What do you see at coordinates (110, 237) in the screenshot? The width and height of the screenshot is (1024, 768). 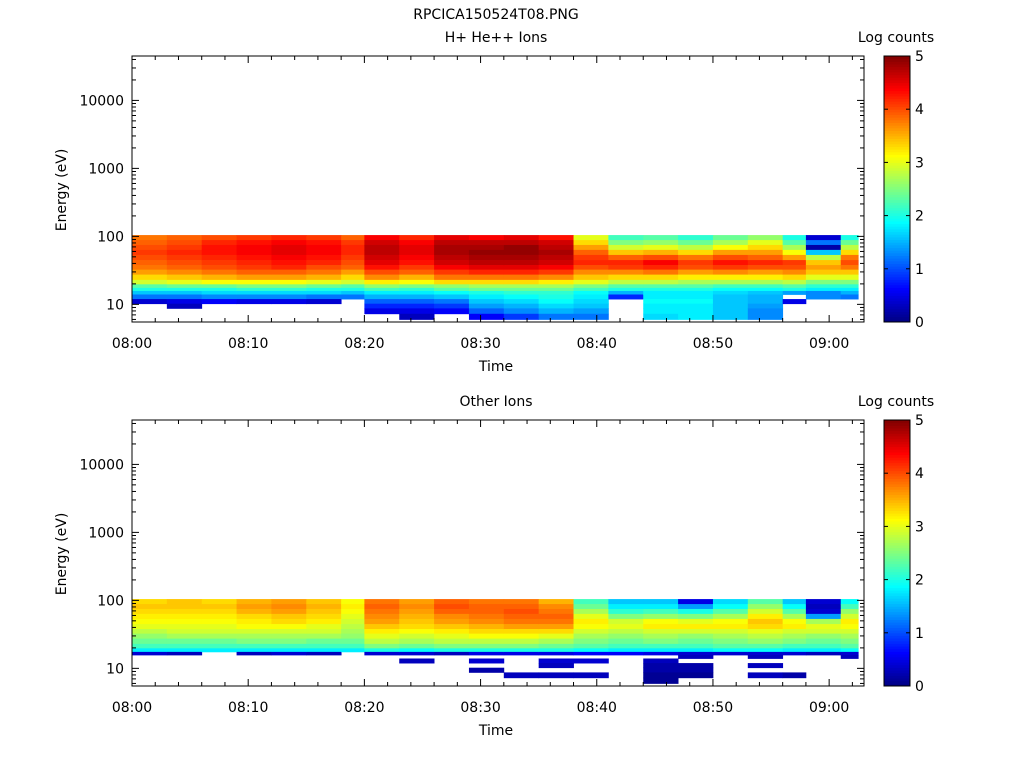 I see `y-tick-label: 100` at bounding box center [110, 237].